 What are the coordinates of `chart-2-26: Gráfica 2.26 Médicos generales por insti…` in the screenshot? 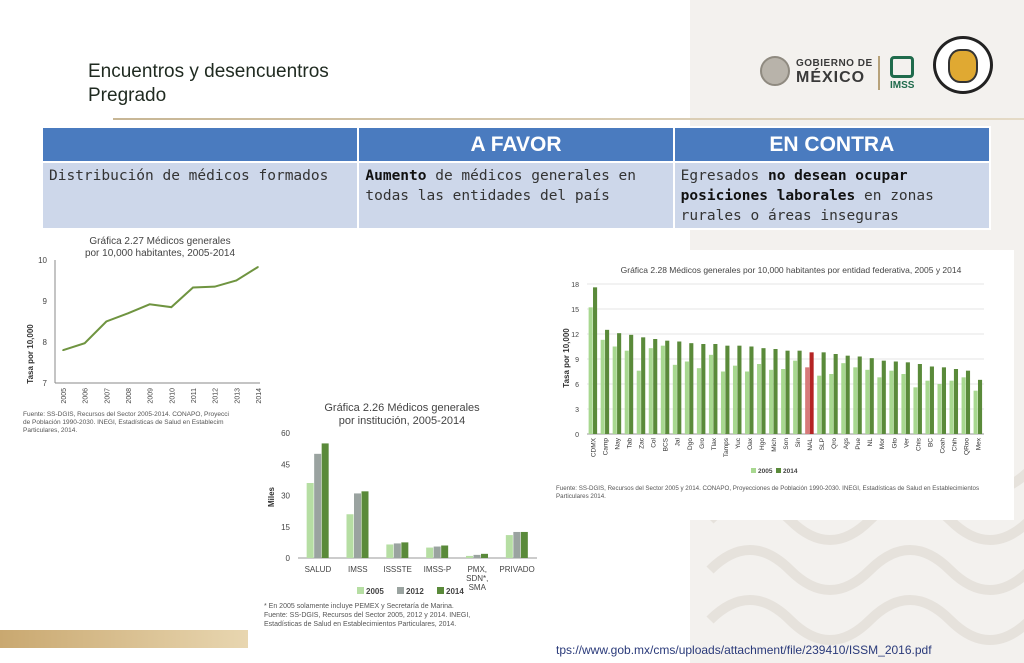 It's located at (400, 515).